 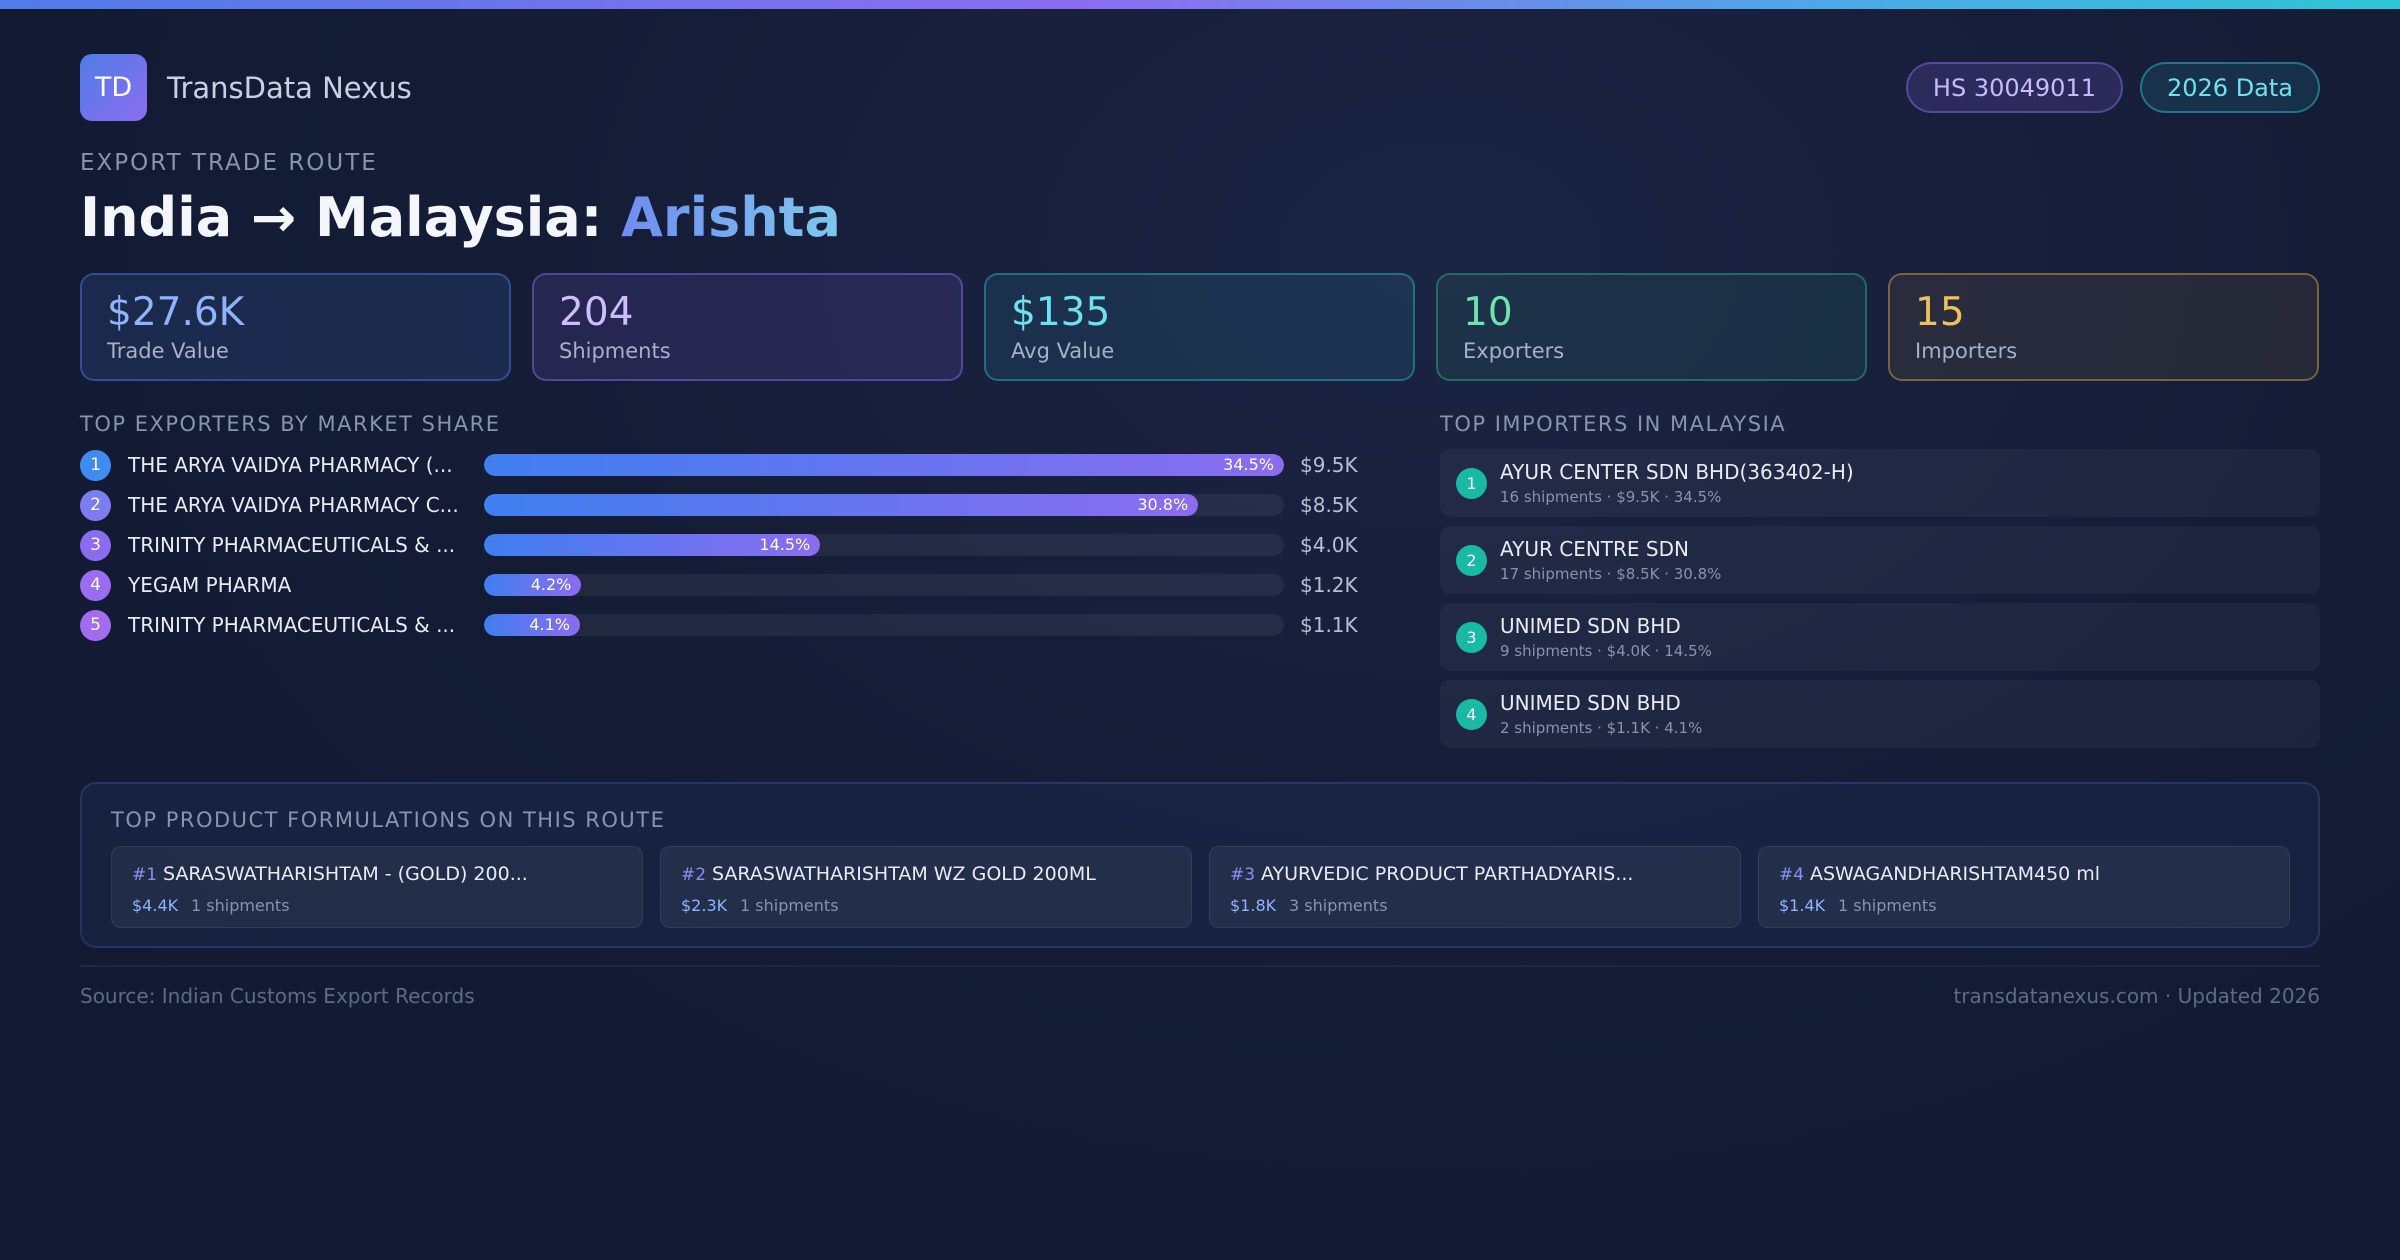 I want to click on importer-meta: 2 shipments · $1.1K · 4.1%, so click(x=1601, y=728).